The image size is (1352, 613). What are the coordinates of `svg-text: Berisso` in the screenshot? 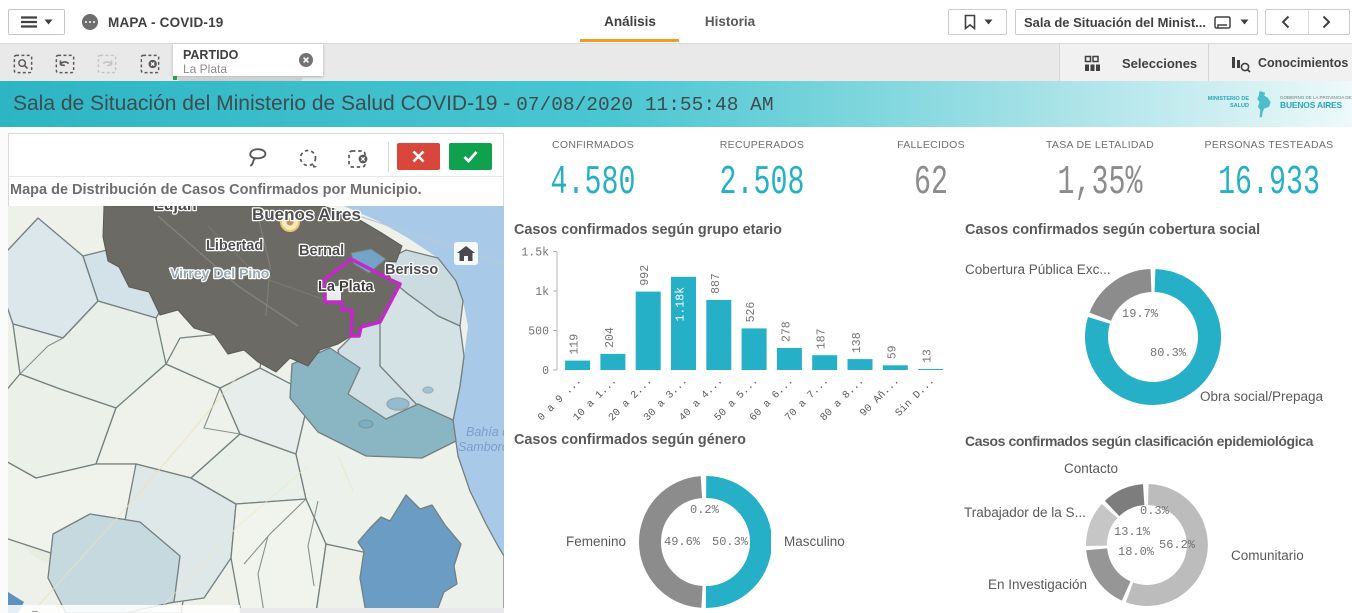 It's located at (411, 270).